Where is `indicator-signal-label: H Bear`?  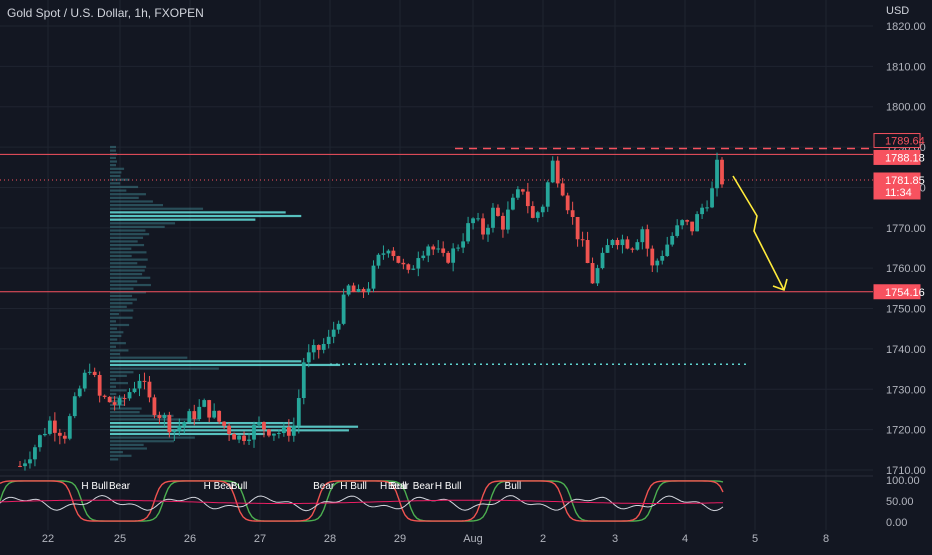
indicator-signal-label: H Bear is located at coordinates (220, 486).